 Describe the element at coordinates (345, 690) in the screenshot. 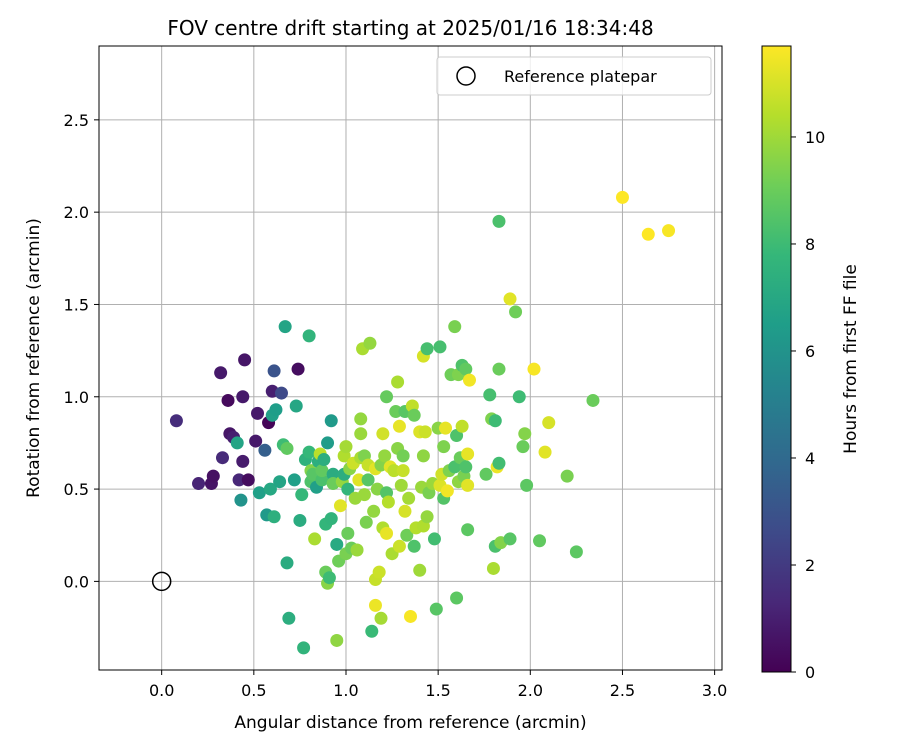

I see `x-tick-label: 1.0` at that location.